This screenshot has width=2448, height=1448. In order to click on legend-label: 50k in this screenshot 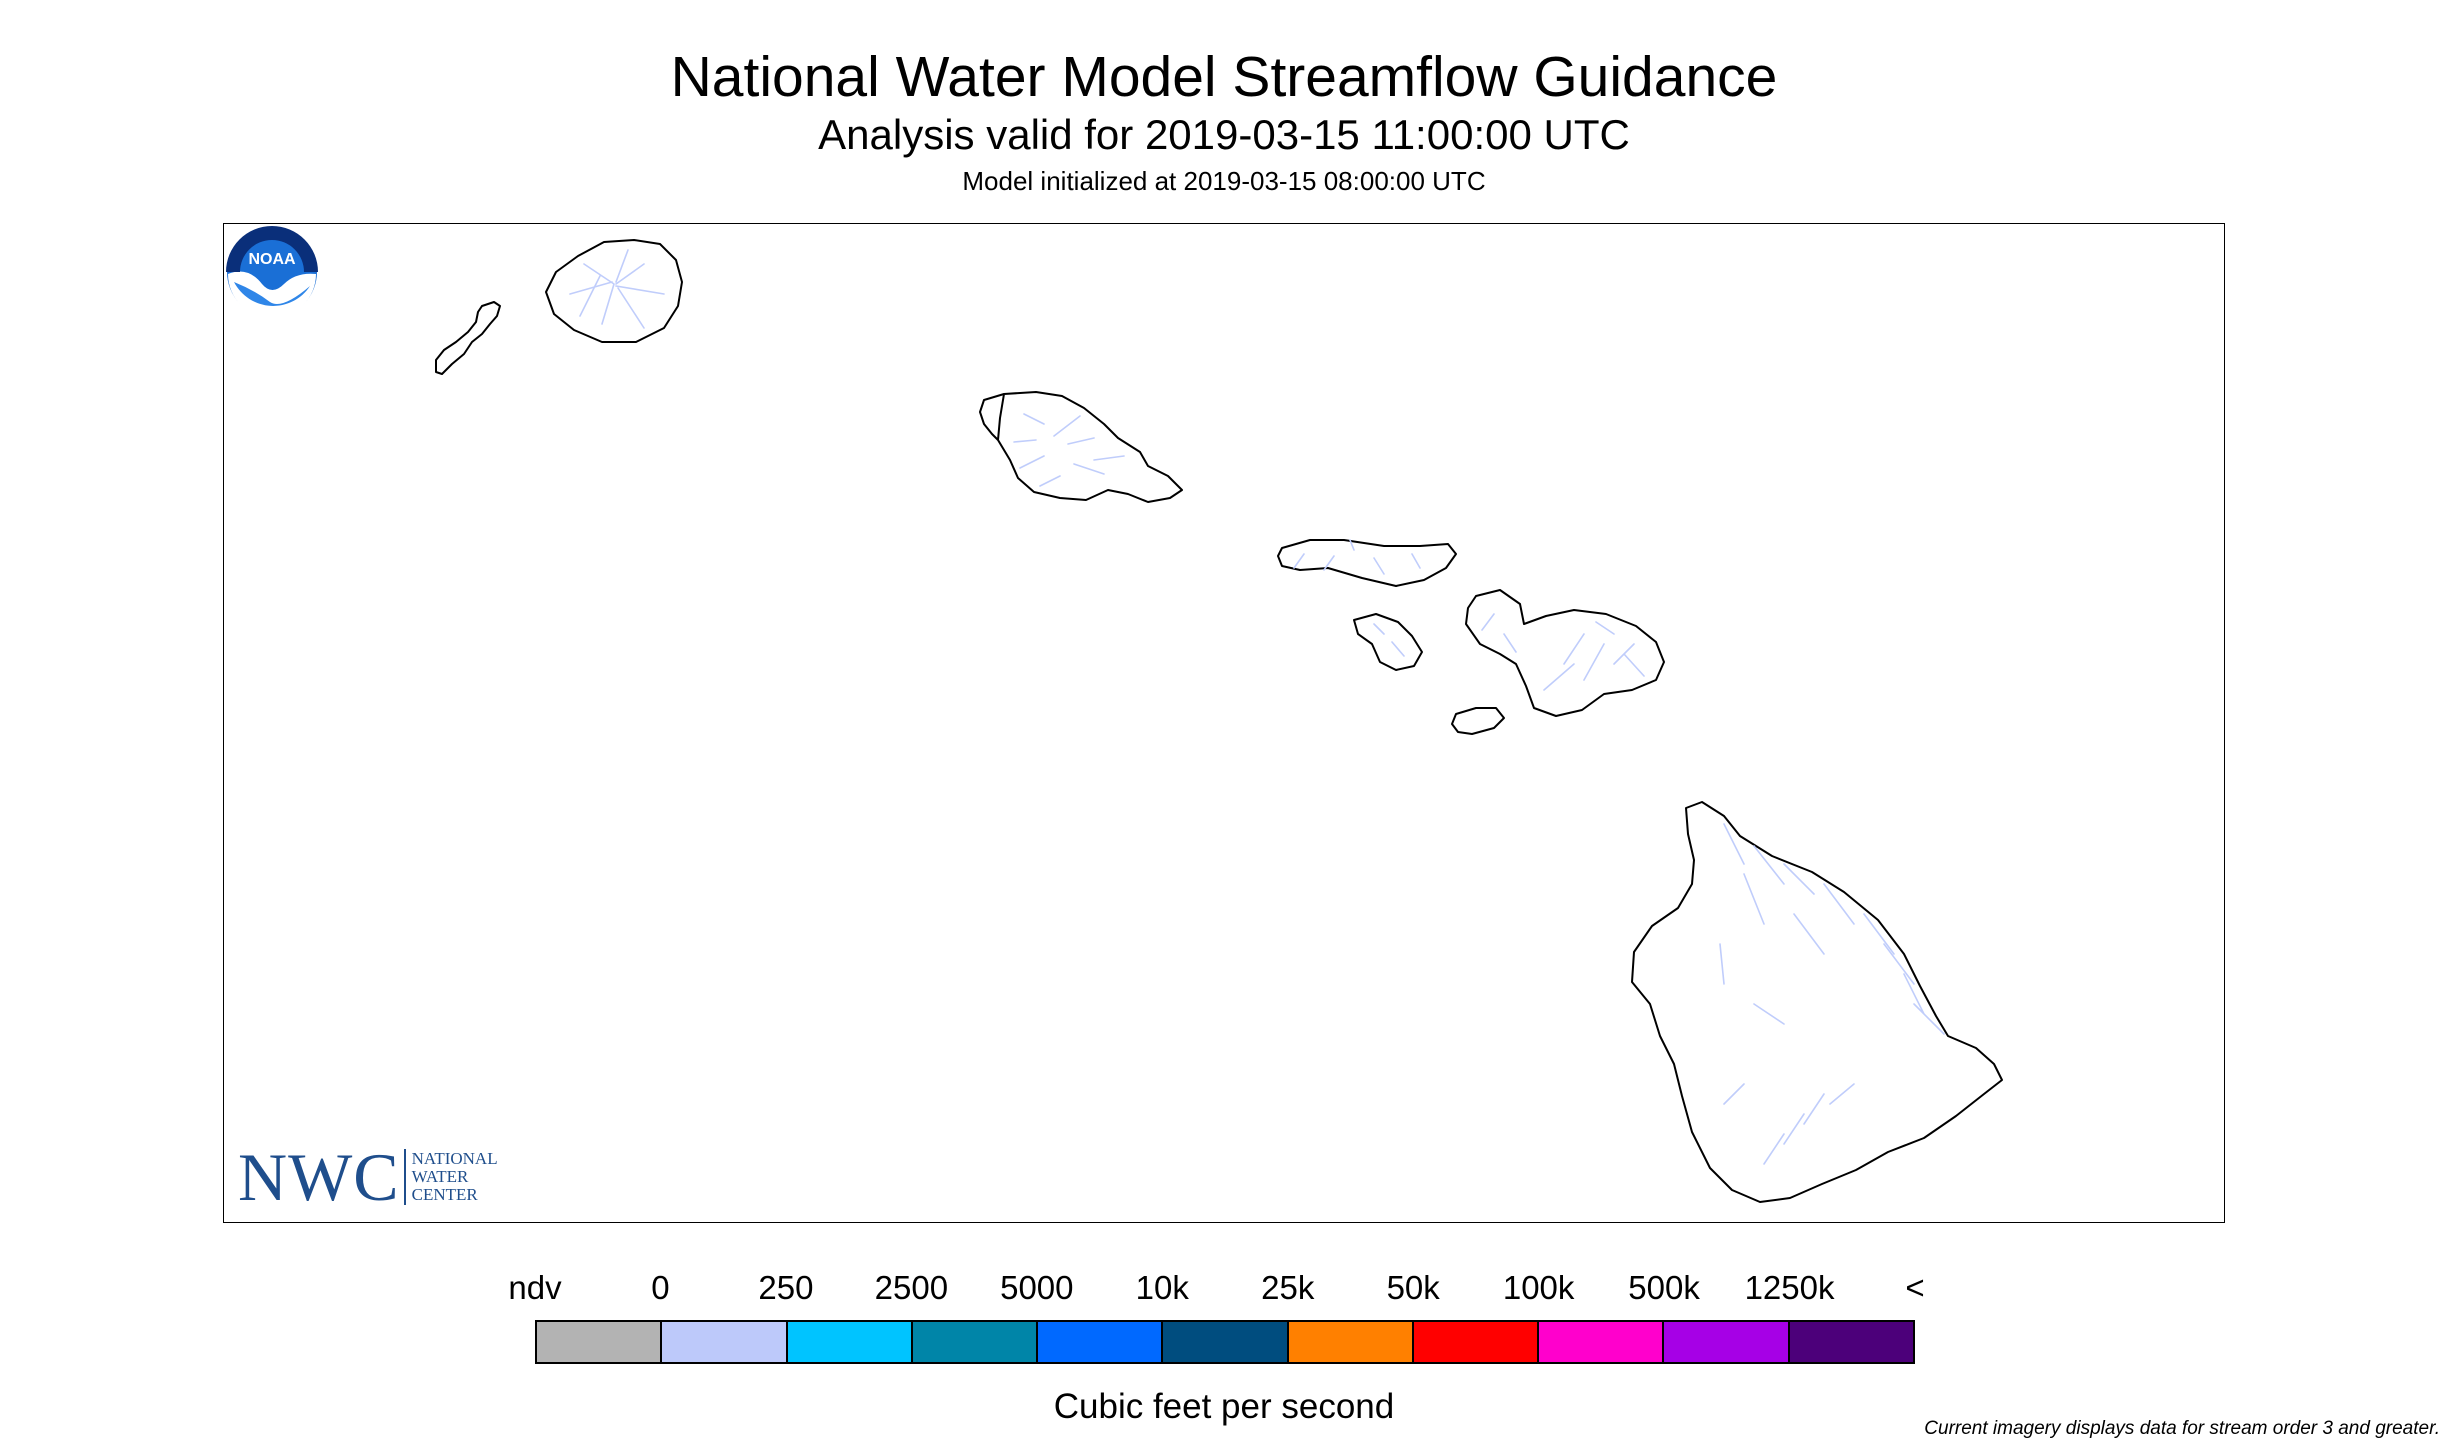, I will do `click(1413, 1287)`.